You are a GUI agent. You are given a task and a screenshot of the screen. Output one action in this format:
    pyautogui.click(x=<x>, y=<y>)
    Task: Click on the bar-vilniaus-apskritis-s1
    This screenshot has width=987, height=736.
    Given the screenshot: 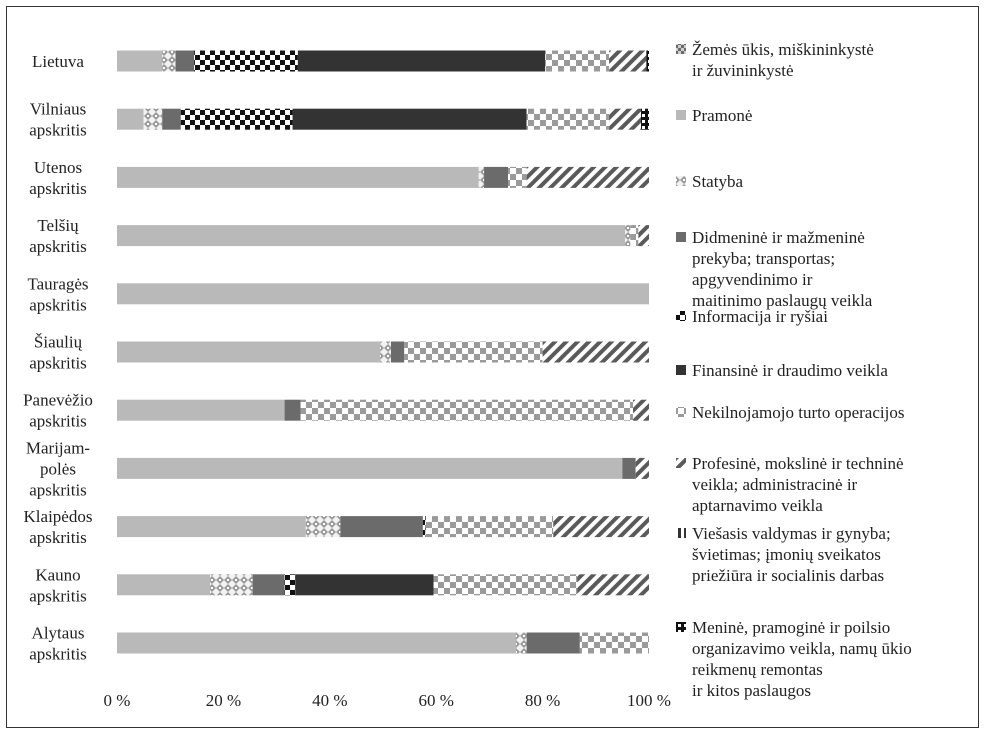 What is the action you would take?
    pyautogui.click(x=130, y=119)
    